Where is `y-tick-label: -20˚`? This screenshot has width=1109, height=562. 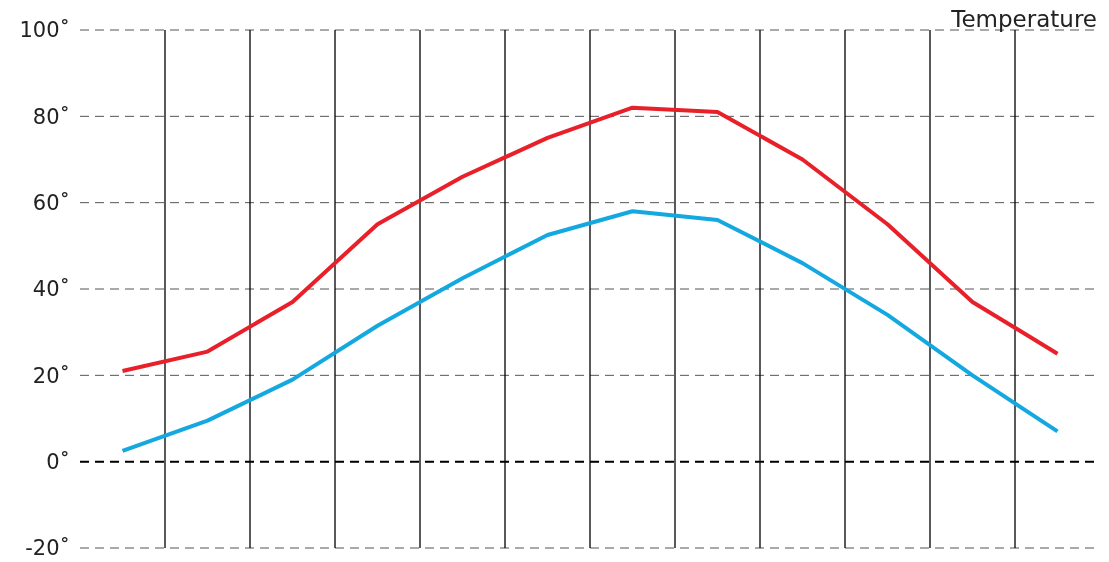 y-tick-label: -20˚ is located at coordinates (47, 548).